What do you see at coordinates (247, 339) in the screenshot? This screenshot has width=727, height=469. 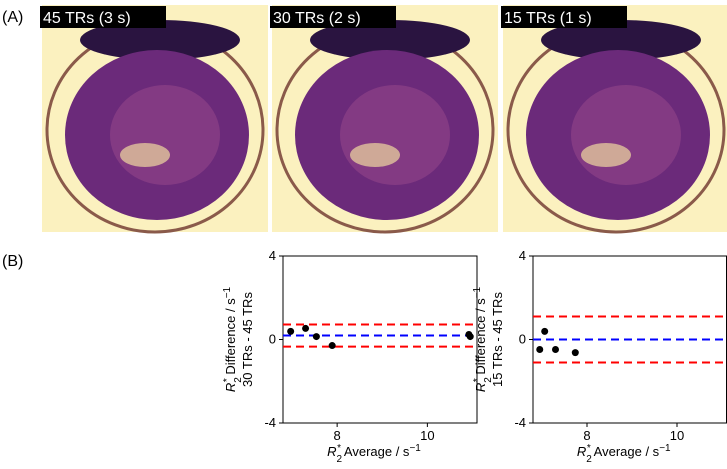 I see `y-axis-label-line2: 30 TRs - 45 TRs` at bounding box center [247, 339].